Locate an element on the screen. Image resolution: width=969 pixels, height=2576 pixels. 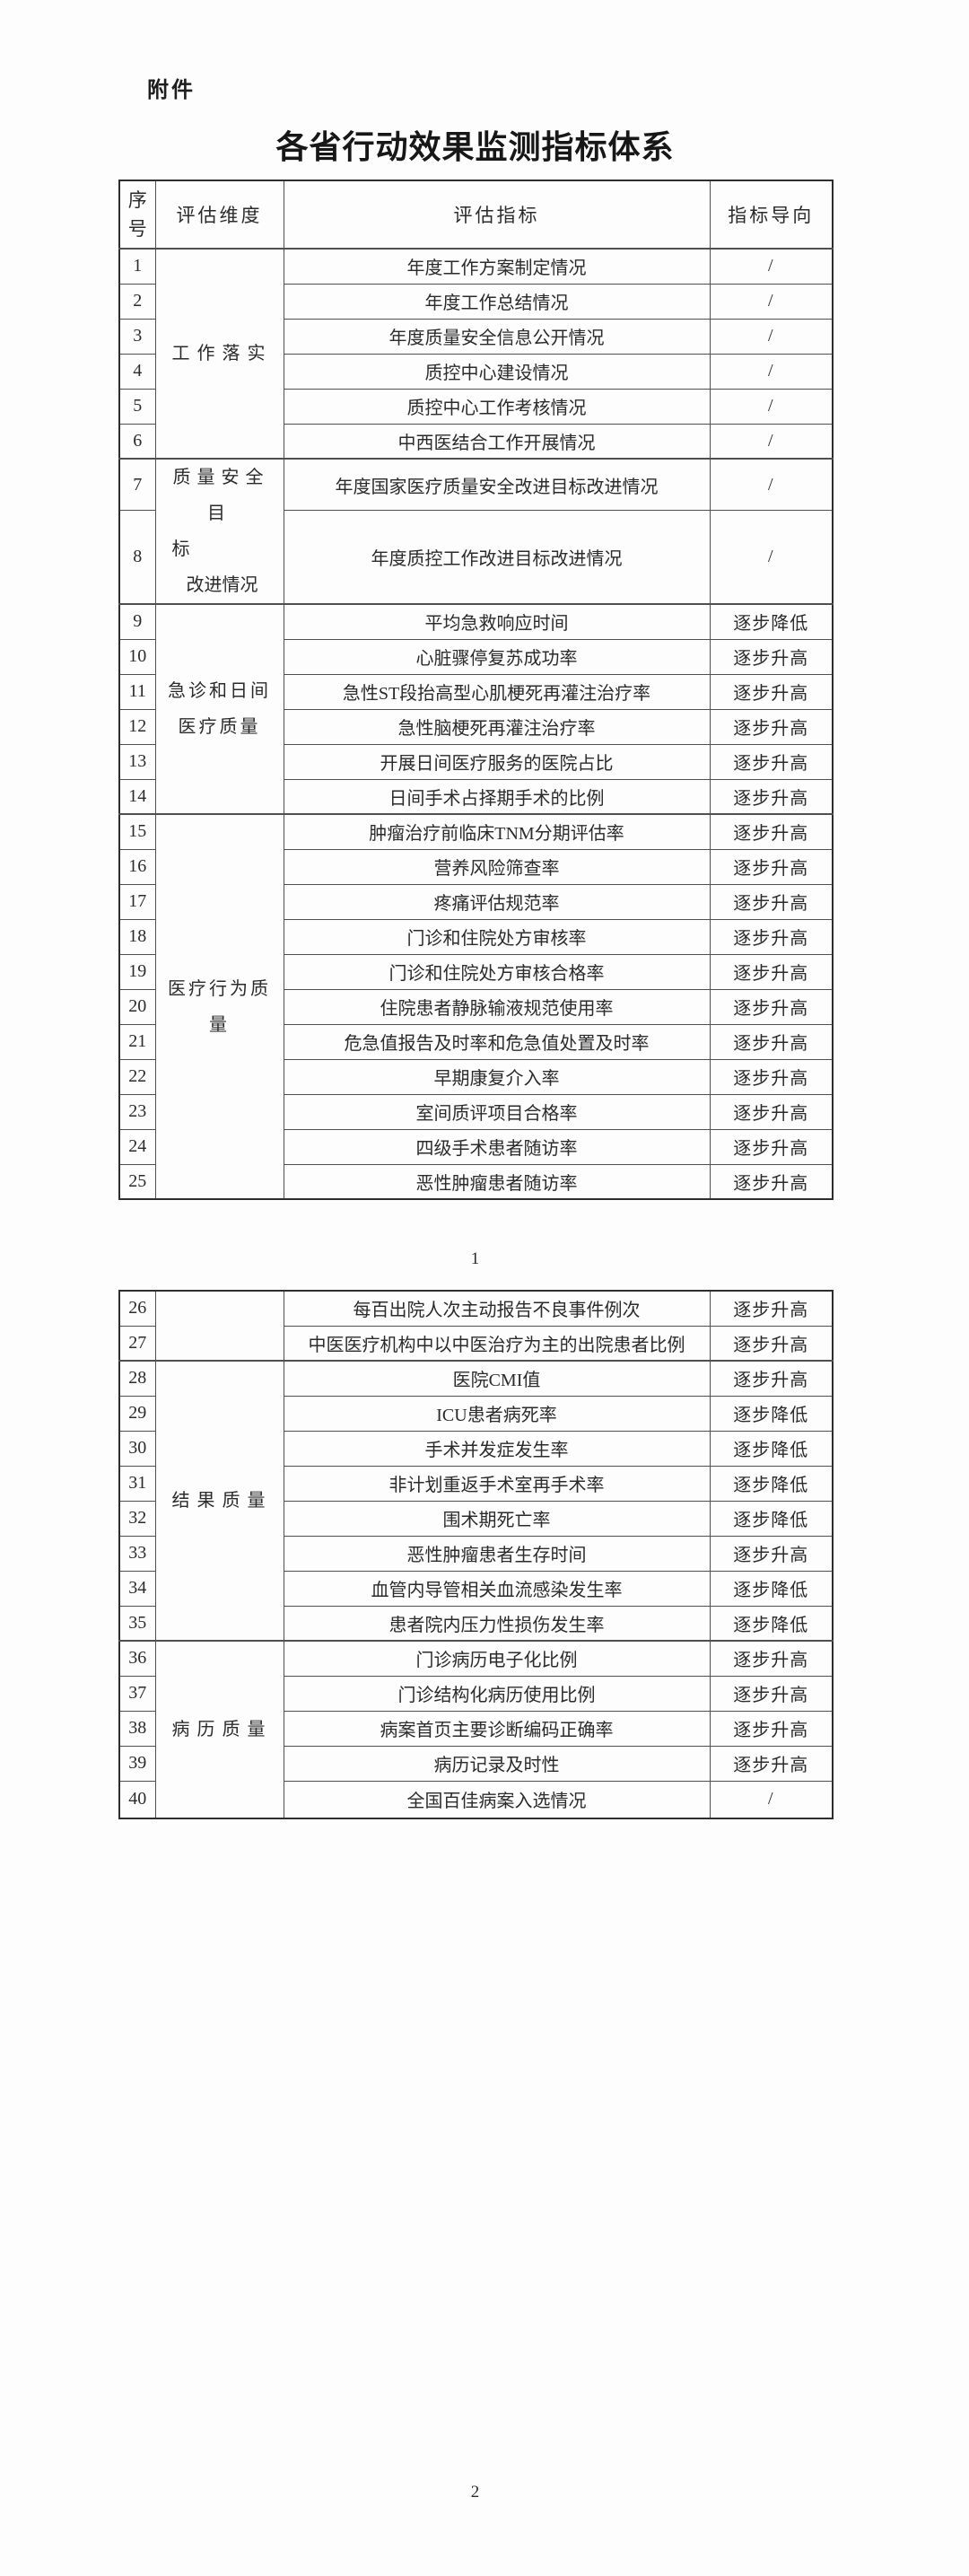
indicator-cell: 患者院内压力性损伤发生率 is located at coordinates (497, 1623).